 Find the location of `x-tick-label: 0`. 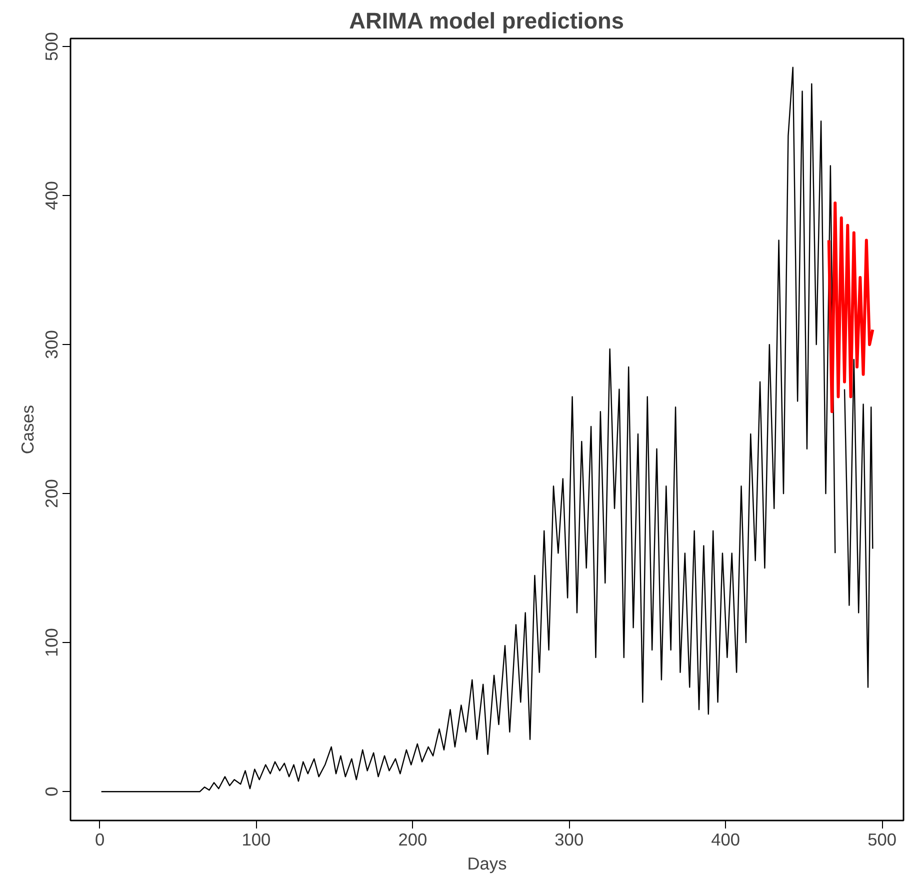

x-tick-label: 0 is located at coordinates (99, 840).